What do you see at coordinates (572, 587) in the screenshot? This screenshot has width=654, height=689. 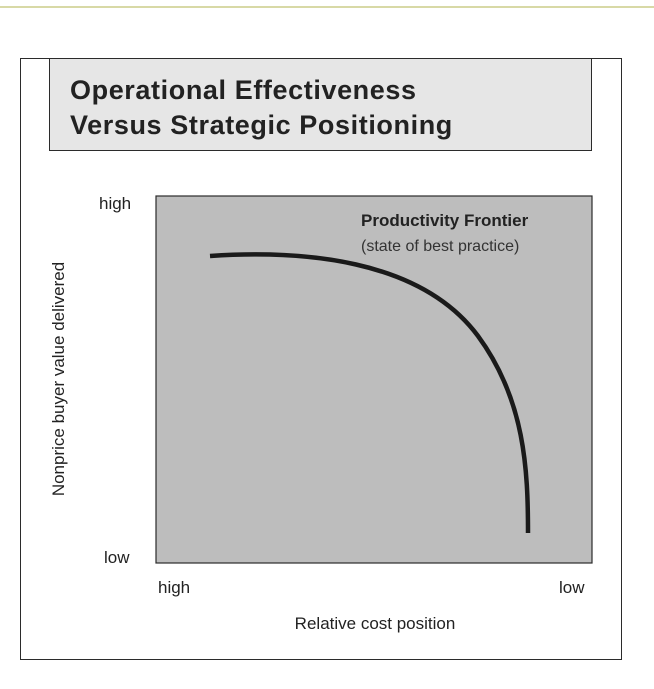 I see `x-axis-low-label: low` at bounding box center [572, 587].